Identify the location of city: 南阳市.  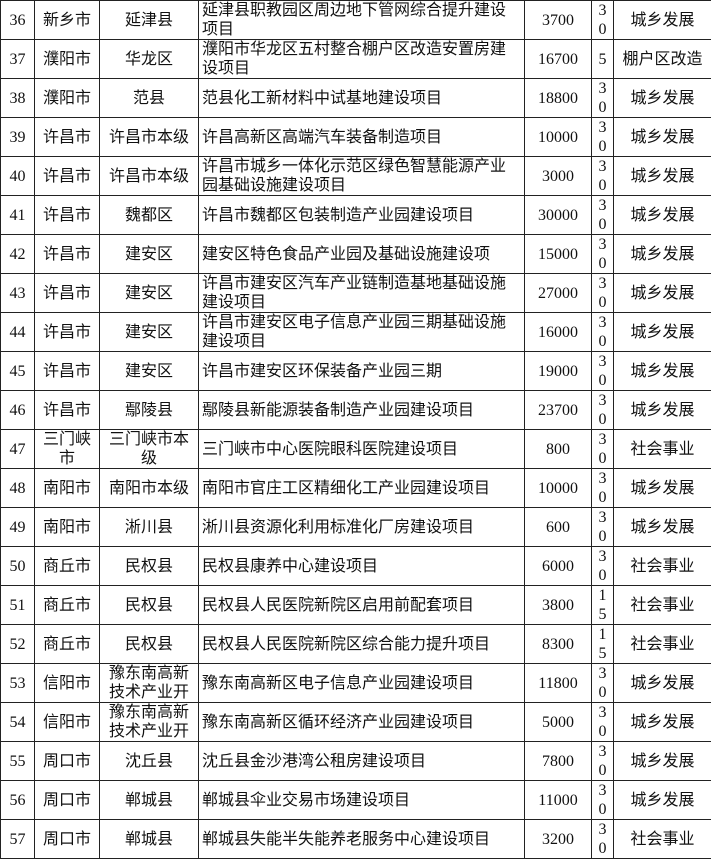
(67, 488).